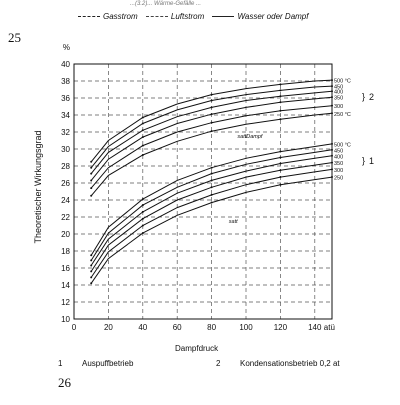 Image resolution: width=400 pixels, height=405 pixels. Describe the element at coordinates (65, 149) in the screenshot. I see `y-tick-label: 30` at that location.